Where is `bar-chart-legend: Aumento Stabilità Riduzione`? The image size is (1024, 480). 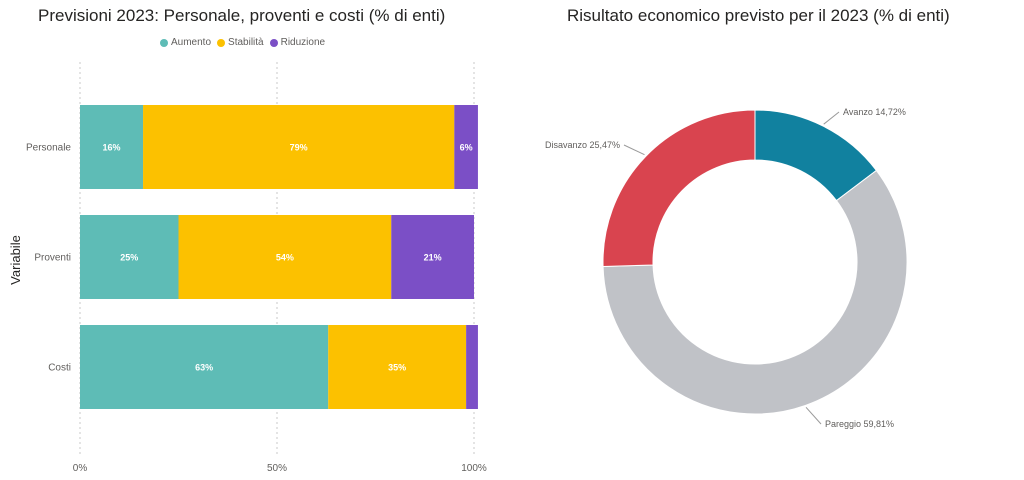
bar-chart-legend: Aumento Stabilità Riduzione is located at coordinates (242, 42).